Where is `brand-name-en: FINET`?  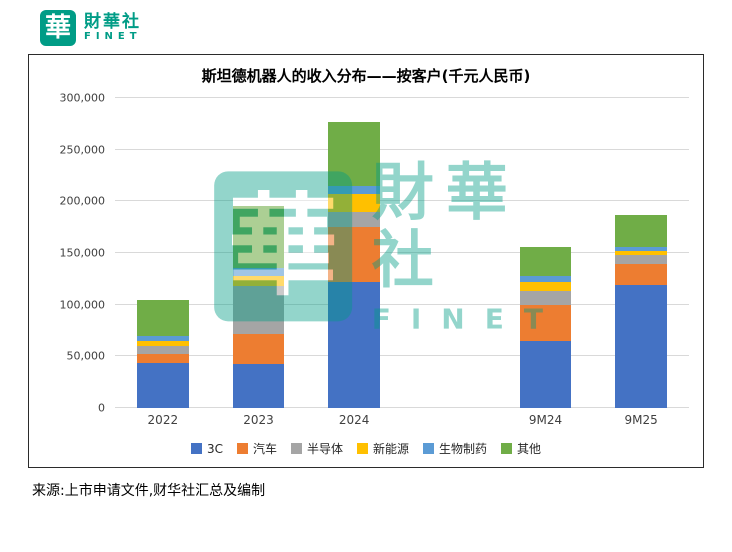 brand-name-en: FINET is located at coordinates (113, 37).